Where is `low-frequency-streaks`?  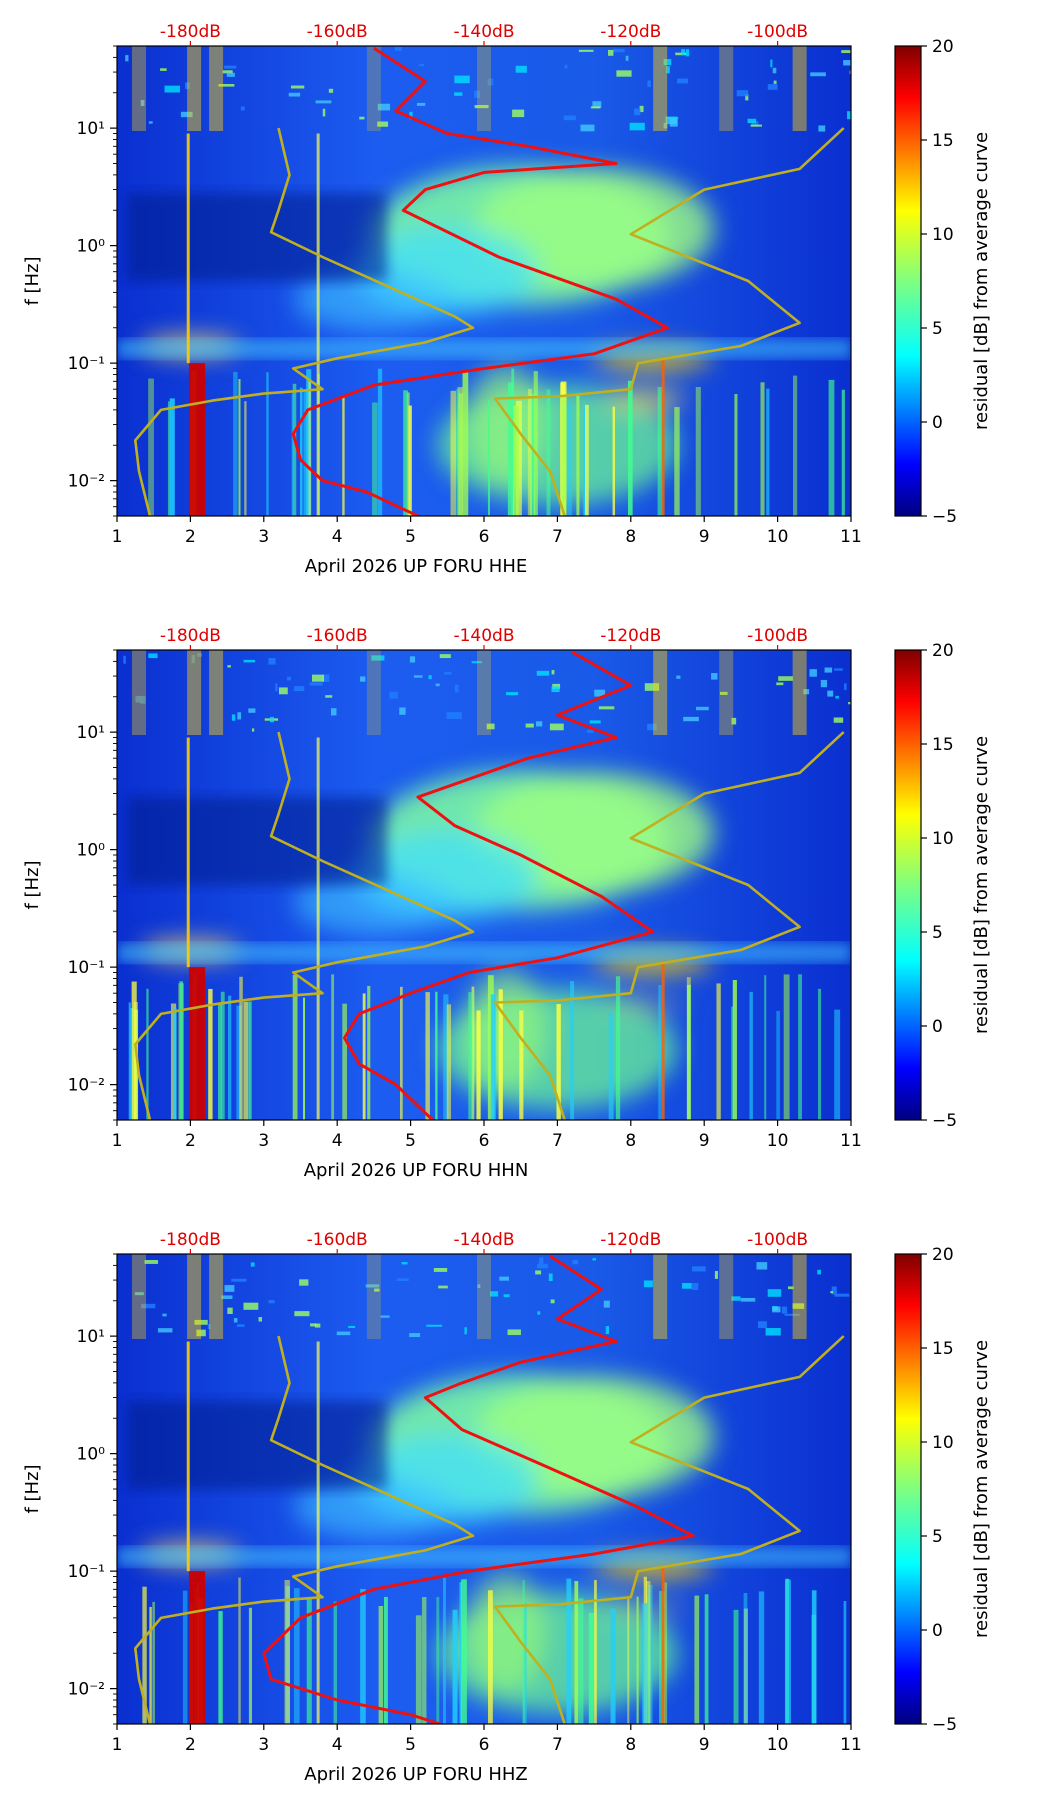
low-frequency-streaks is located at coordinates (484, 1046).